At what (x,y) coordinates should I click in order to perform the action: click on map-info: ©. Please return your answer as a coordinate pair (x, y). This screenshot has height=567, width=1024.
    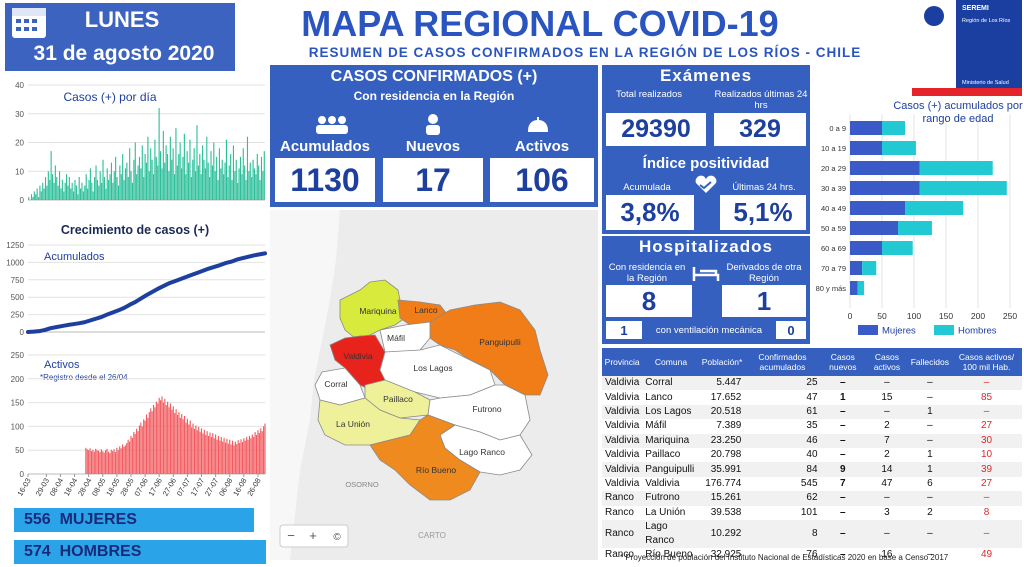
    Looking at the image, I should click on (337, 537).